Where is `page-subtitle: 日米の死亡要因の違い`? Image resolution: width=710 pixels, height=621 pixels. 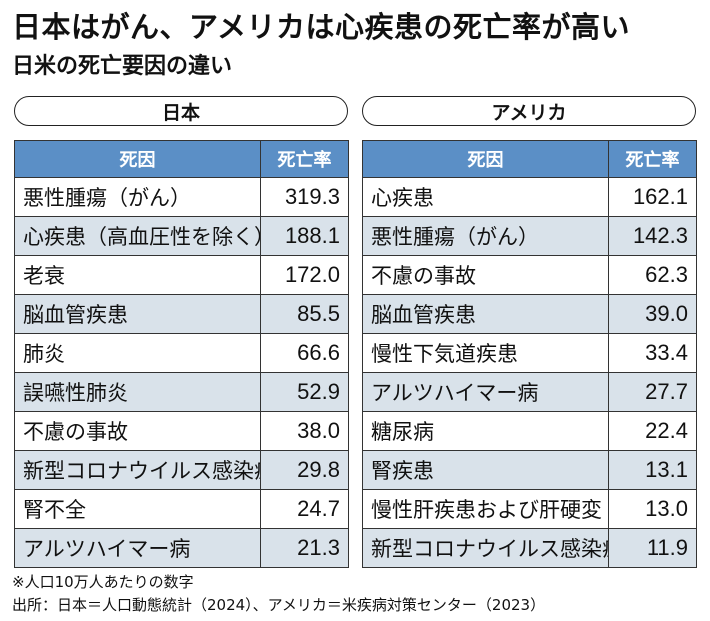
page-subtitle: 日米の死亡要因の違い is located at coordinates (122, 66).